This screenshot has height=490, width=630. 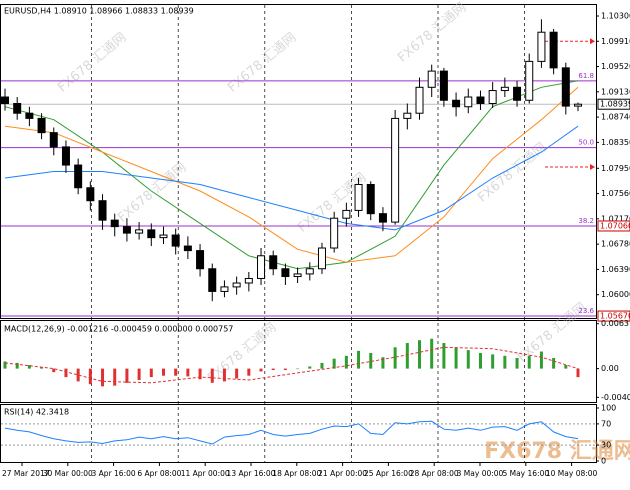 What do you see at coordinates (615, 168) in the screenshot?
I see `y-tick-label: 1.07950` at bounding box center [615, 168].